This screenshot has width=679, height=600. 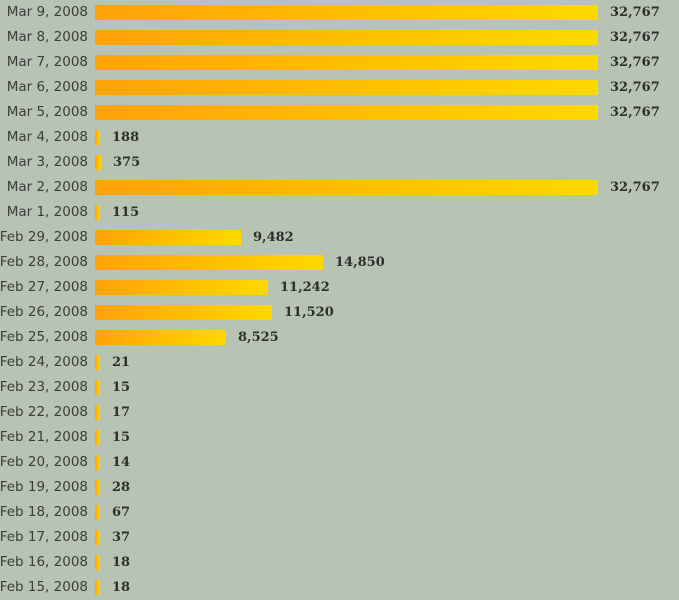 I want to click on category-label: Feb 23, 2008, so click(x=44, y=387).